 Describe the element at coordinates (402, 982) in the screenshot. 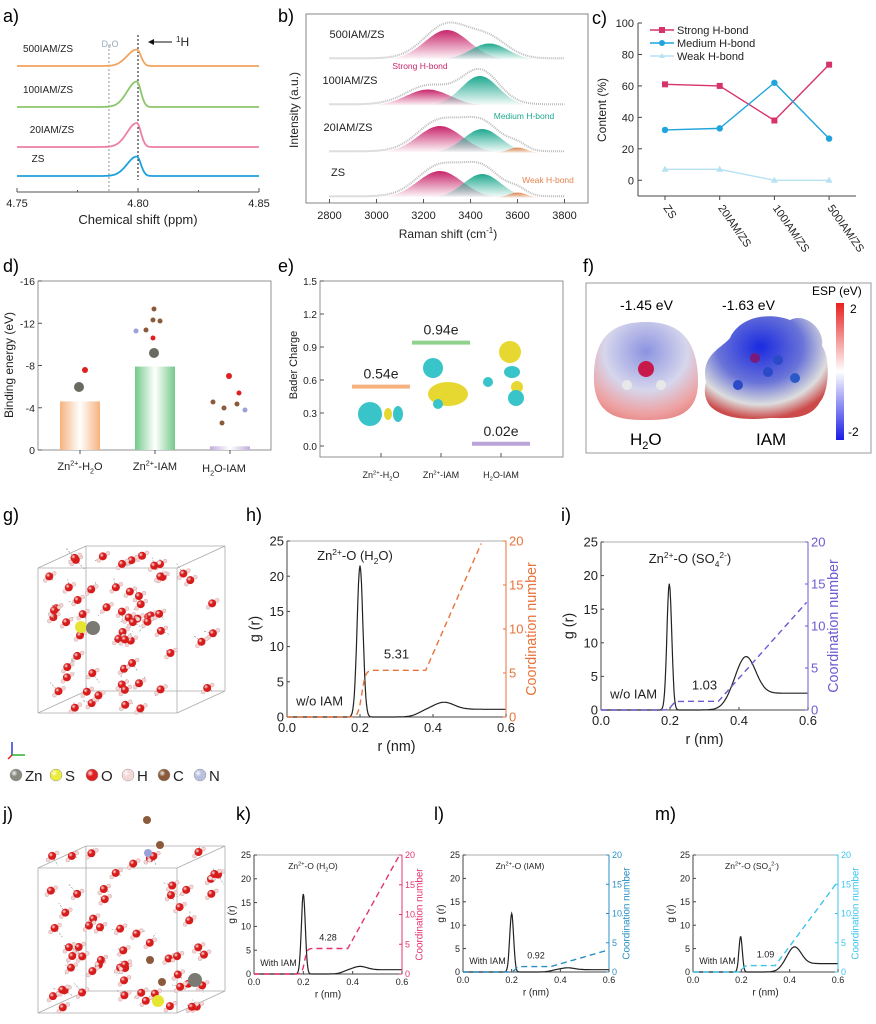

I see `x-tick-label: 0.6` at that location.